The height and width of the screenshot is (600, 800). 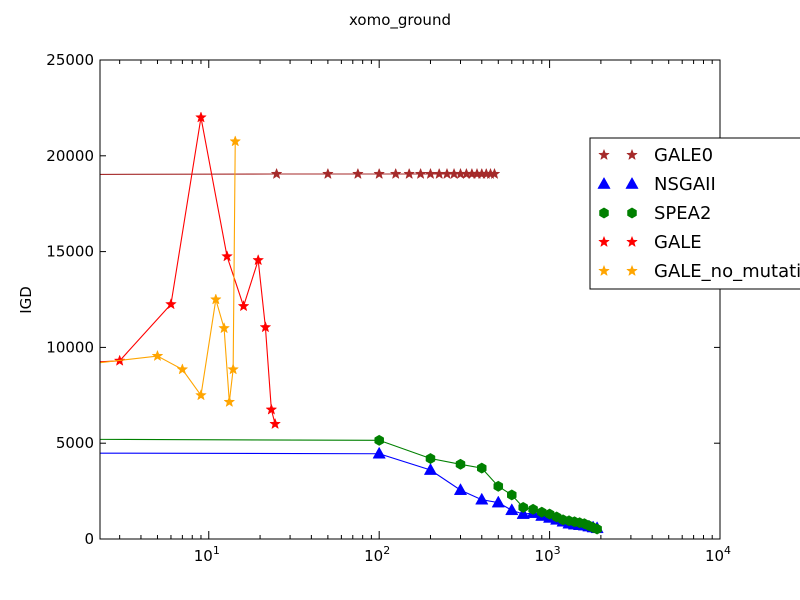 I want to click on series-gale-no-mutation, so click(x=171, y=271).